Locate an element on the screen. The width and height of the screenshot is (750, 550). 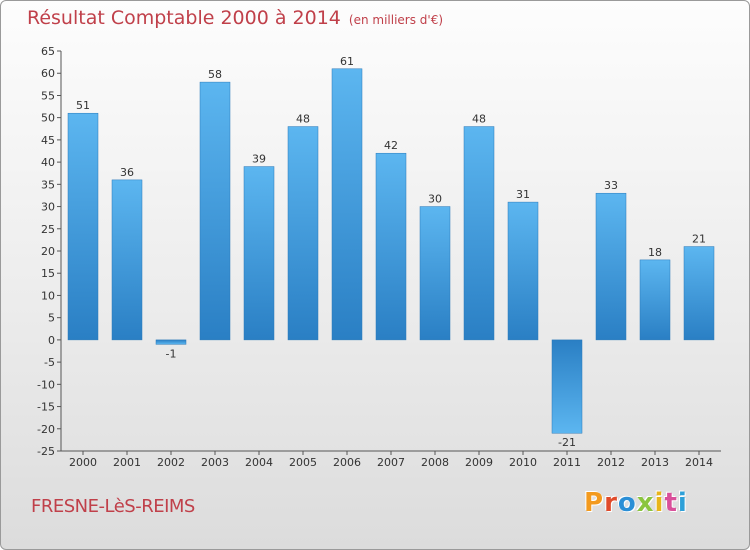
y-tick-label: -25 is located at coordinates (46, 451).